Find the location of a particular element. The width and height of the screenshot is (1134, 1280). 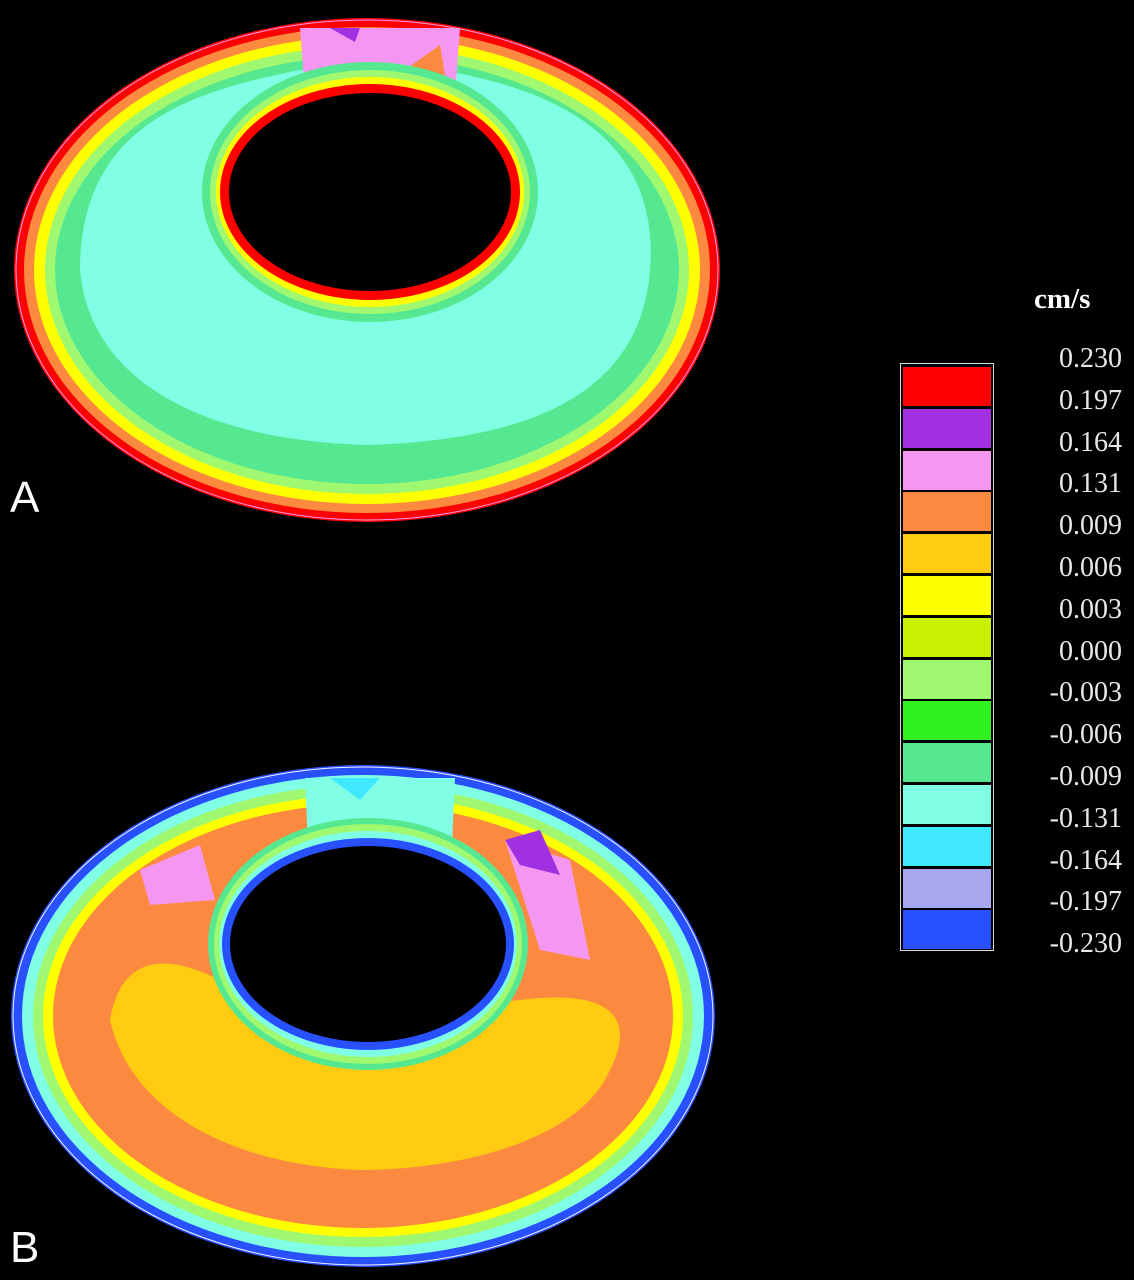

colorbar-tick-label: -0.197 is located at coordinates (1085, 902).